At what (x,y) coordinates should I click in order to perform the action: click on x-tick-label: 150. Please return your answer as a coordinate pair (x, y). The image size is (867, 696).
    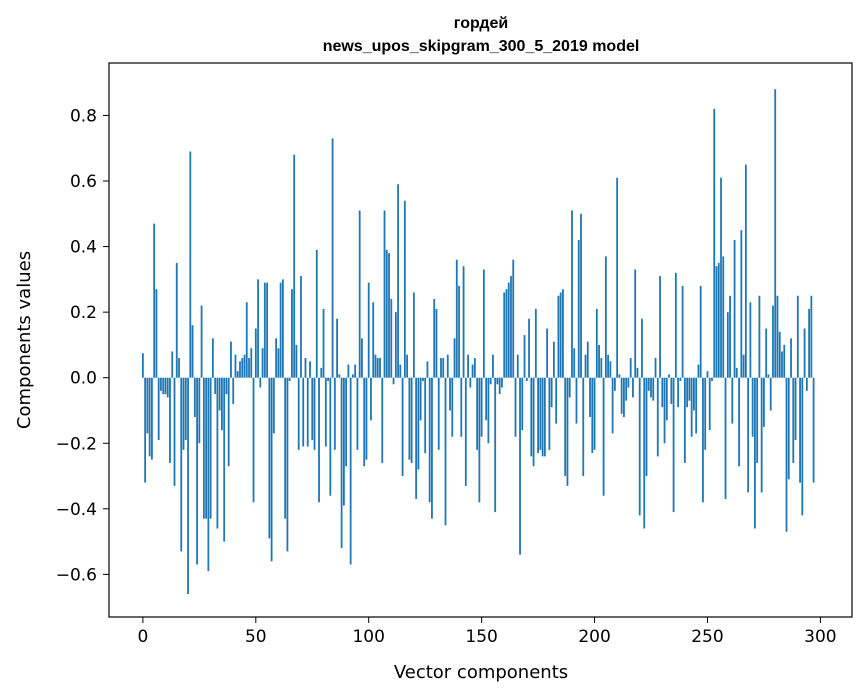
    Looking at the image, I should click on (481, 637).